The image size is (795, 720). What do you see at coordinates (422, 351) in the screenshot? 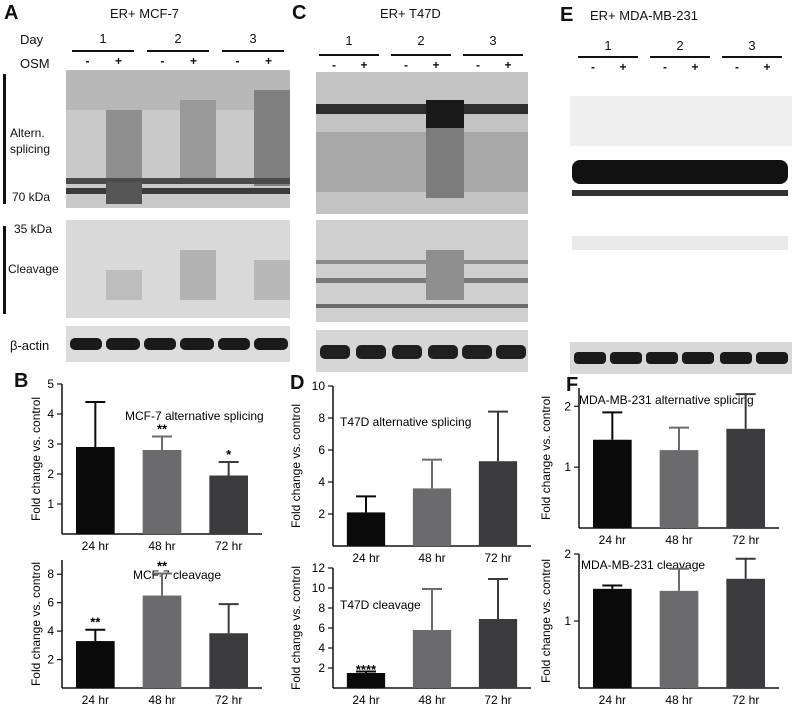
I see `blot-c-actin` at bounding box center [422, 351].